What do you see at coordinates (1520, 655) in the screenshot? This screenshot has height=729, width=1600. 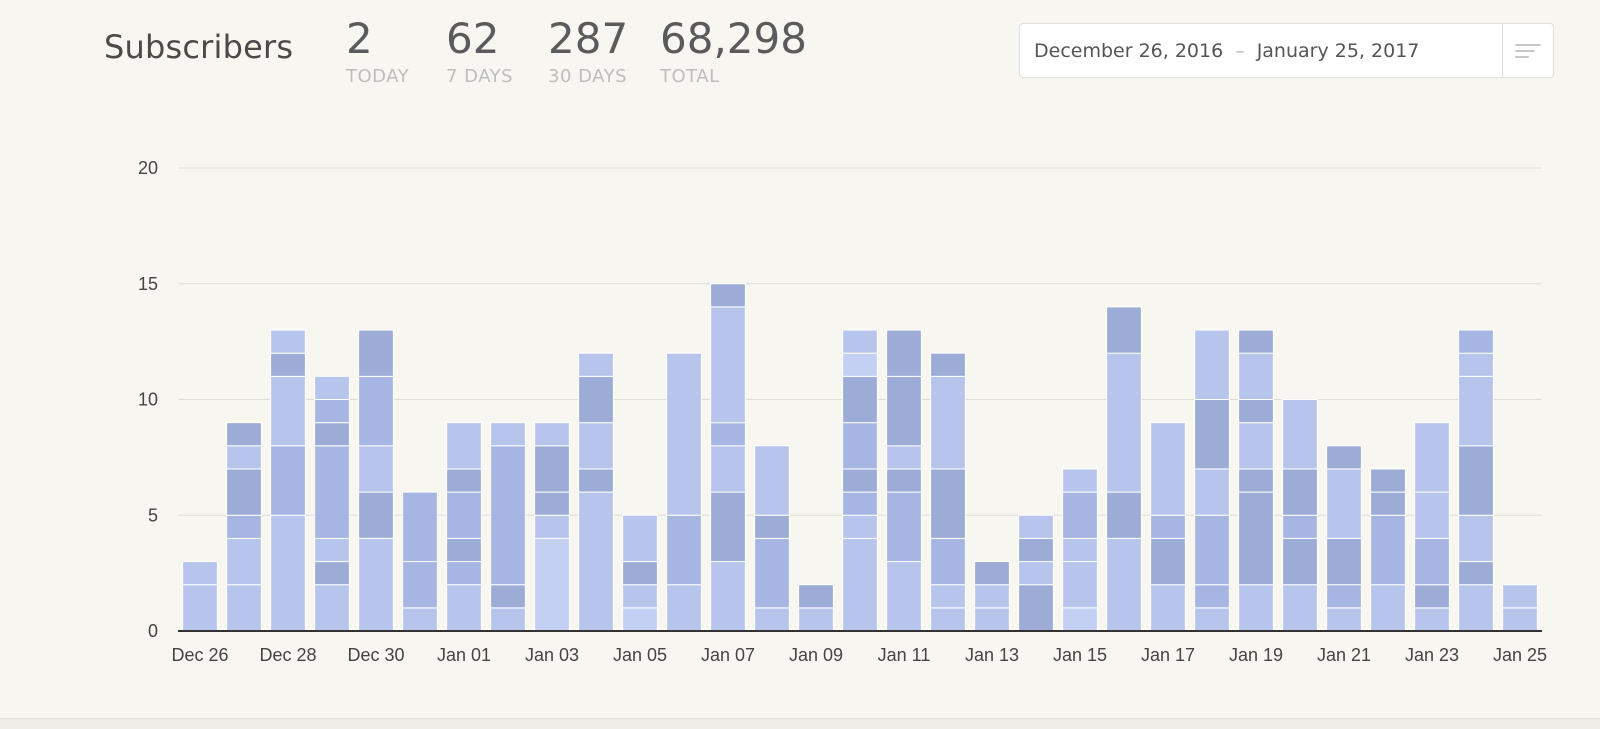 I see `x-tick-label: Jan 25` at bounding box center [1520, 655].